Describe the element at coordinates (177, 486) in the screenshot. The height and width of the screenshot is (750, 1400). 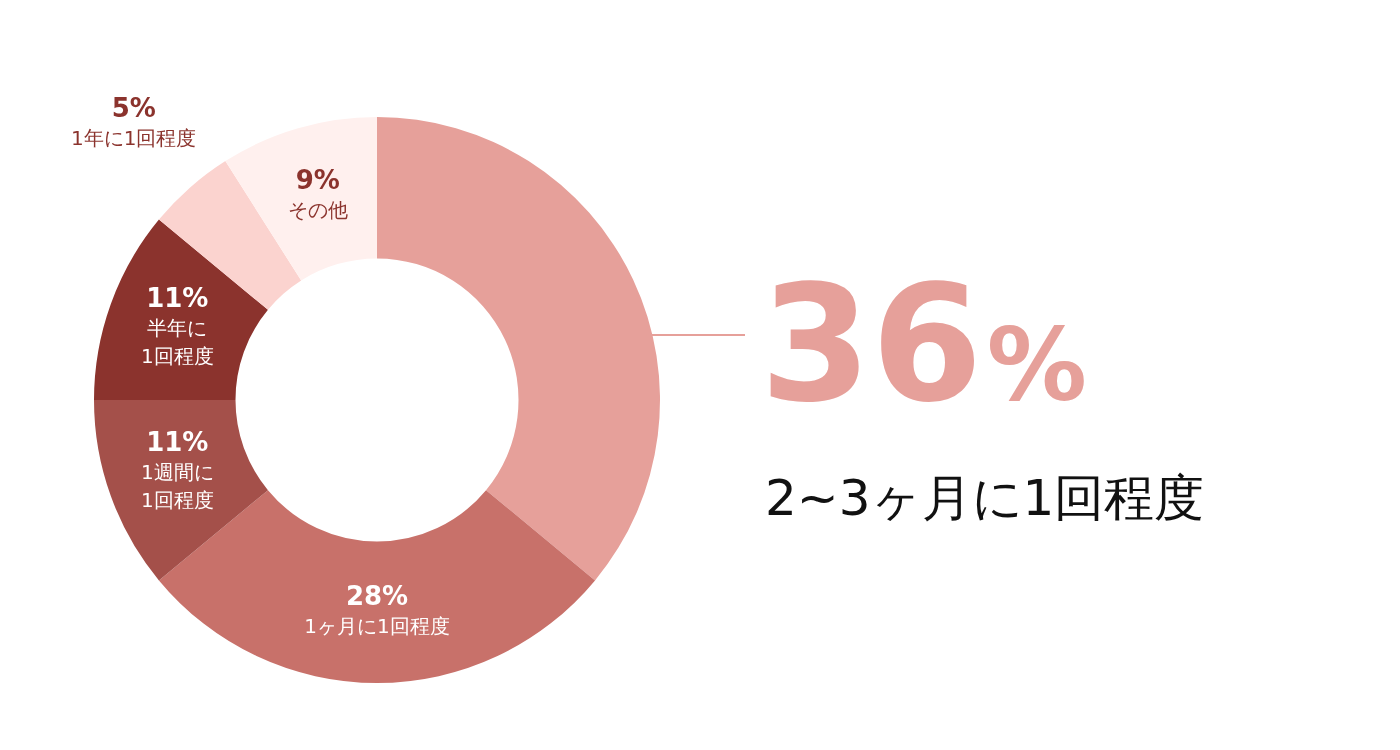
I see `slice-label: 1週間に1回程度` at that location.